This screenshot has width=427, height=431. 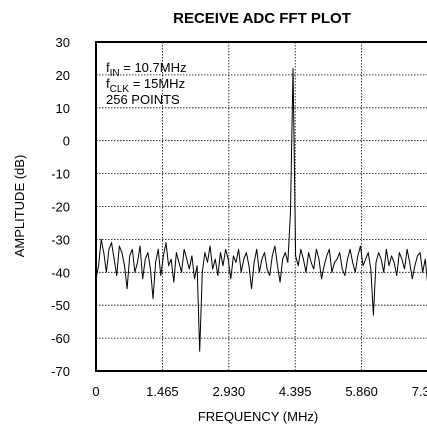 I want to click on y-tick-label: -10, so click(x=60, y=174).